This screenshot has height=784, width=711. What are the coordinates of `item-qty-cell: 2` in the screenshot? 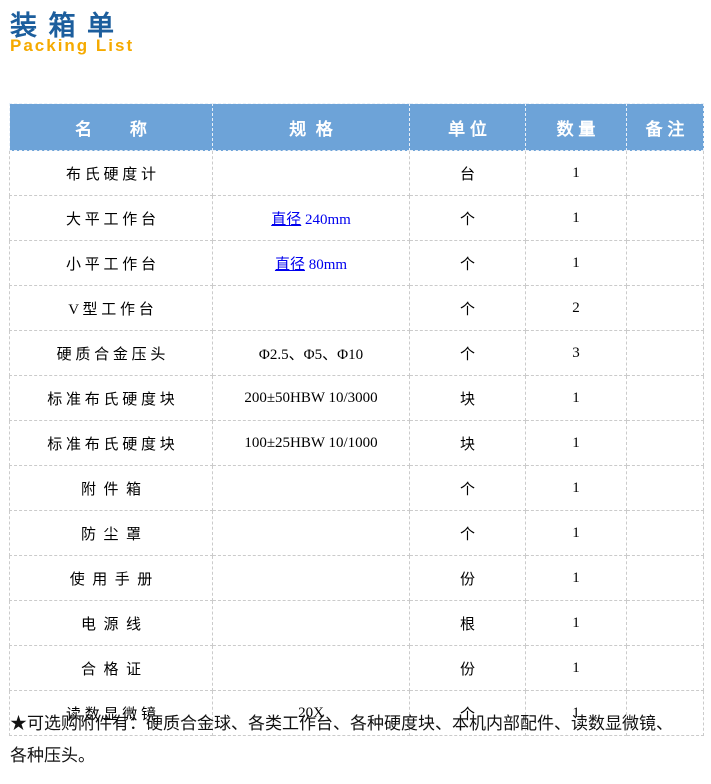 It's located at (576, 308).